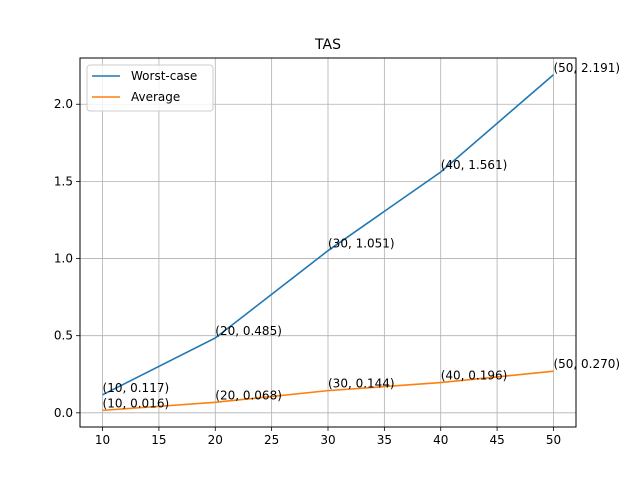 Image resolution: width=640 pixels, height=480 pixels. I want to click on x-axis-ticks: 10 15 20 25 30 35 40 45 50, so click(328, 437).